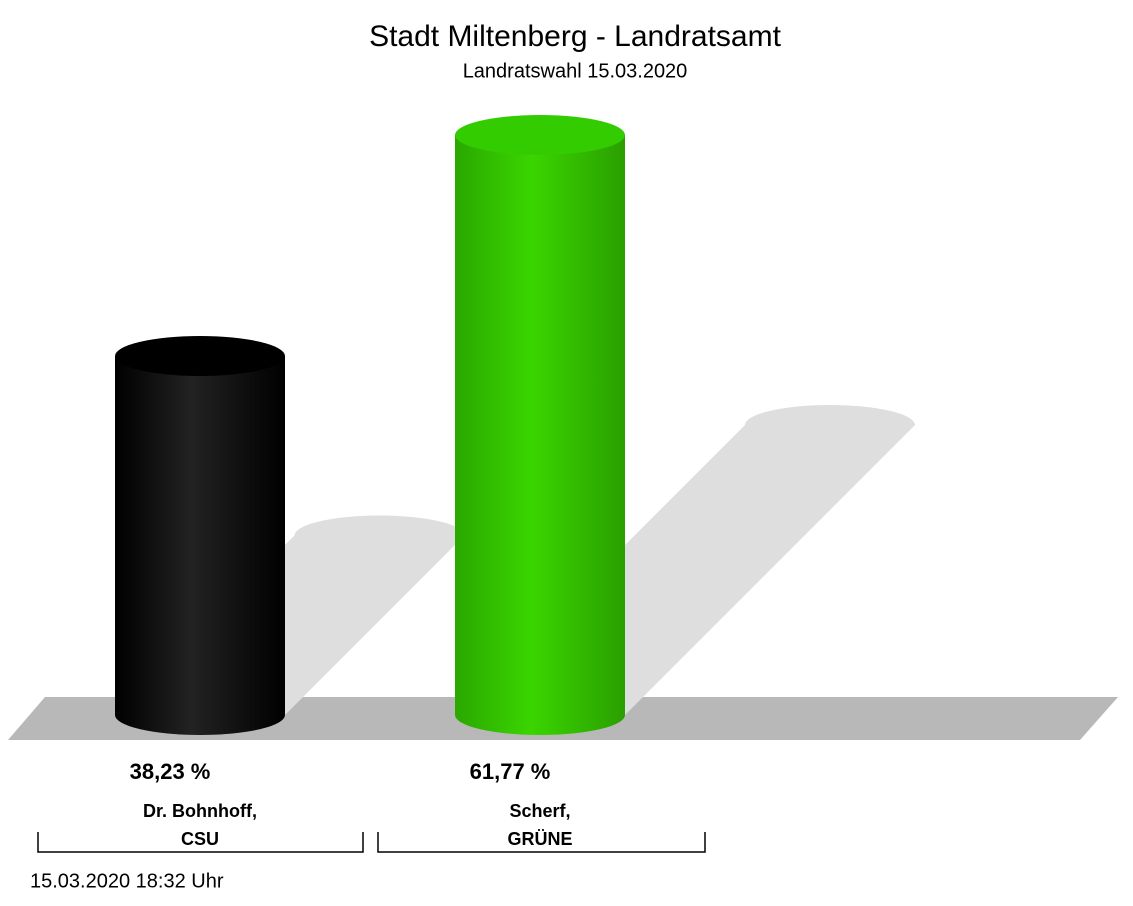 This screenshot has width=1133, height=906. What do you see at coordinates (539, 839) in the screenshot?
I see `category-label: GRÜNE` at bounding box center [539, 839].